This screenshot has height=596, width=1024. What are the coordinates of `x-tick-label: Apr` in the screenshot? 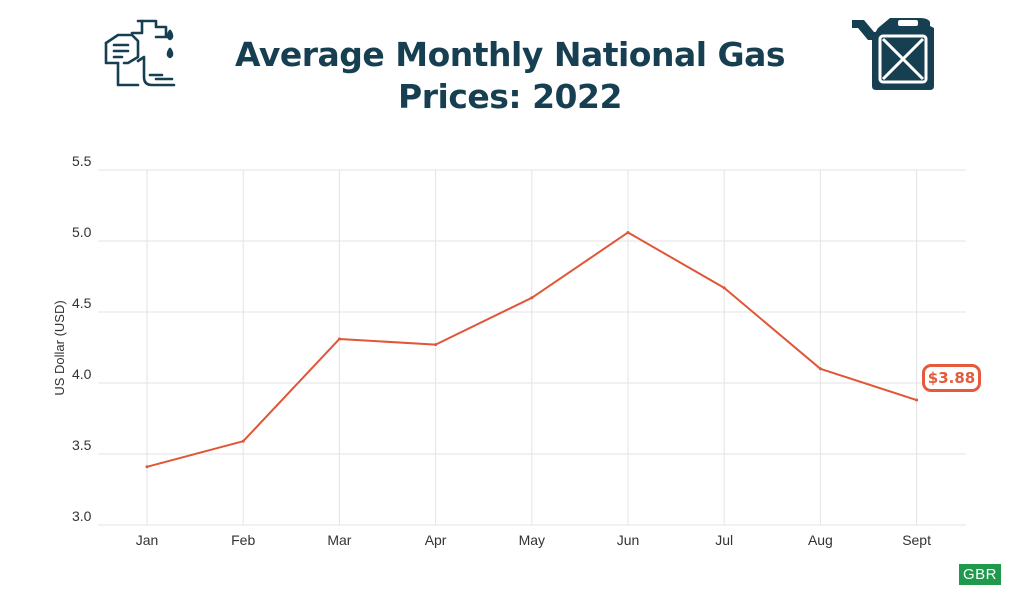 It's located at (436, 540).